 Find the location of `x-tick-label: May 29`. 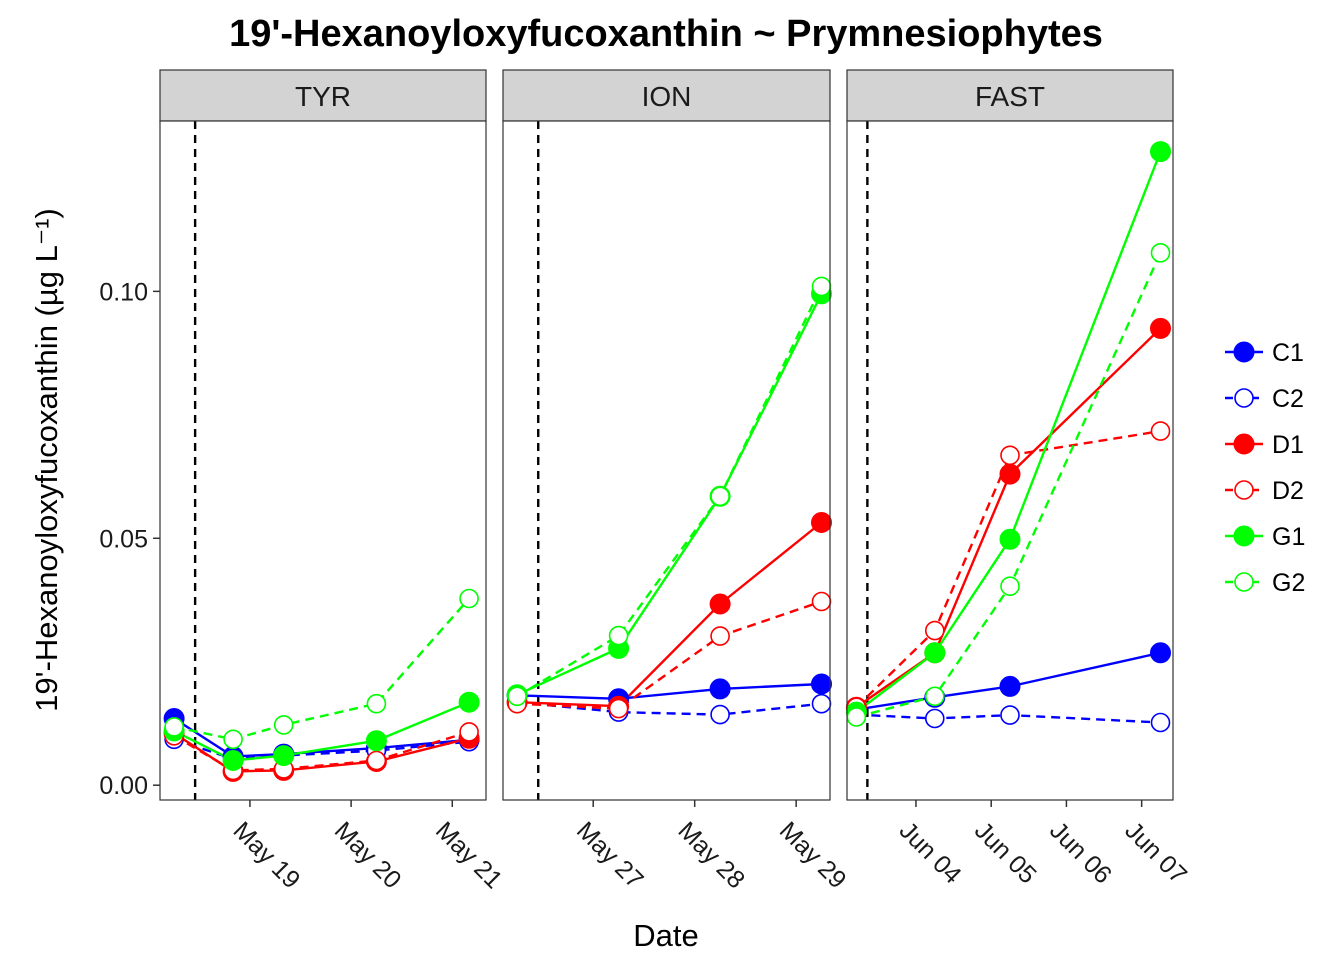

x-tick-label: May 29 is located at coordinates (813, 855).